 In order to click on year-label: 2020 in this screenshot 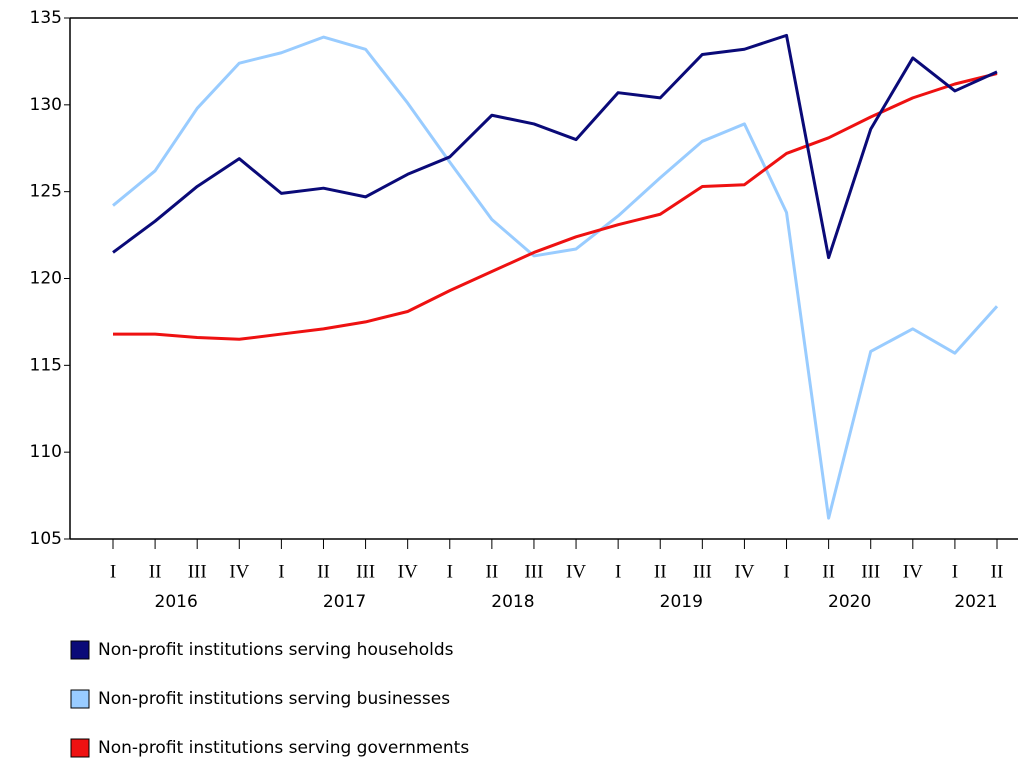, I will do `click(849, 602)`.